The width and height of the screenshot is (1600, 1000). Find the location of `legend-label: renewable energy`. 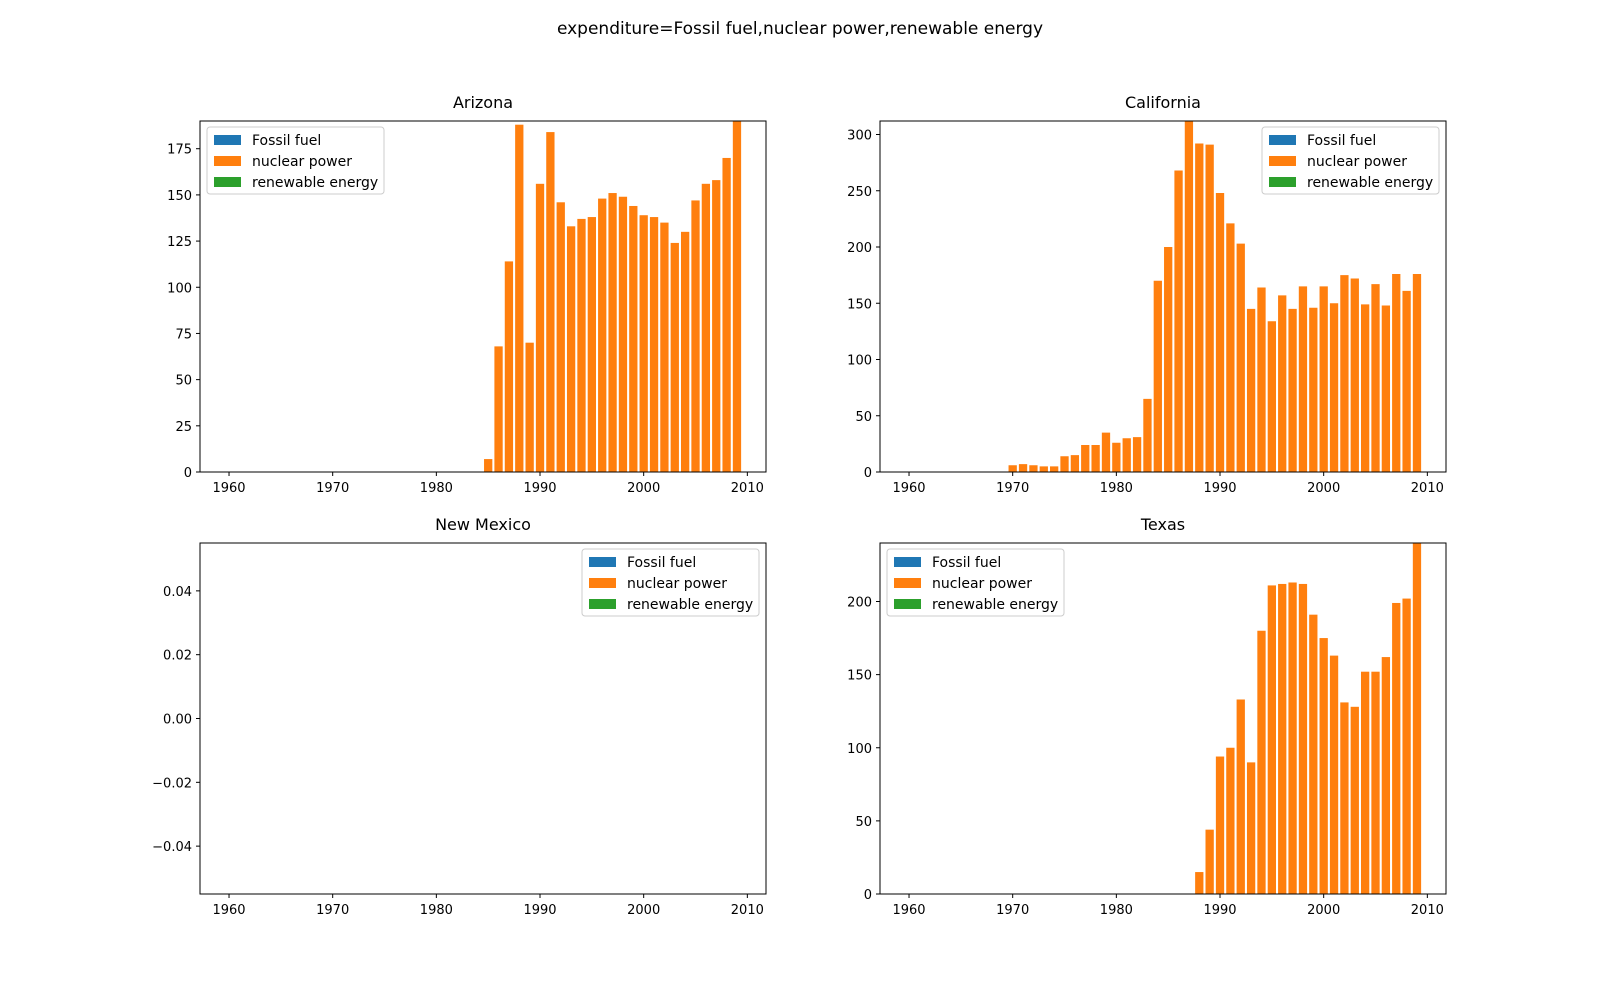

legend-label: renewable energy is located at coordinates (995, 605).